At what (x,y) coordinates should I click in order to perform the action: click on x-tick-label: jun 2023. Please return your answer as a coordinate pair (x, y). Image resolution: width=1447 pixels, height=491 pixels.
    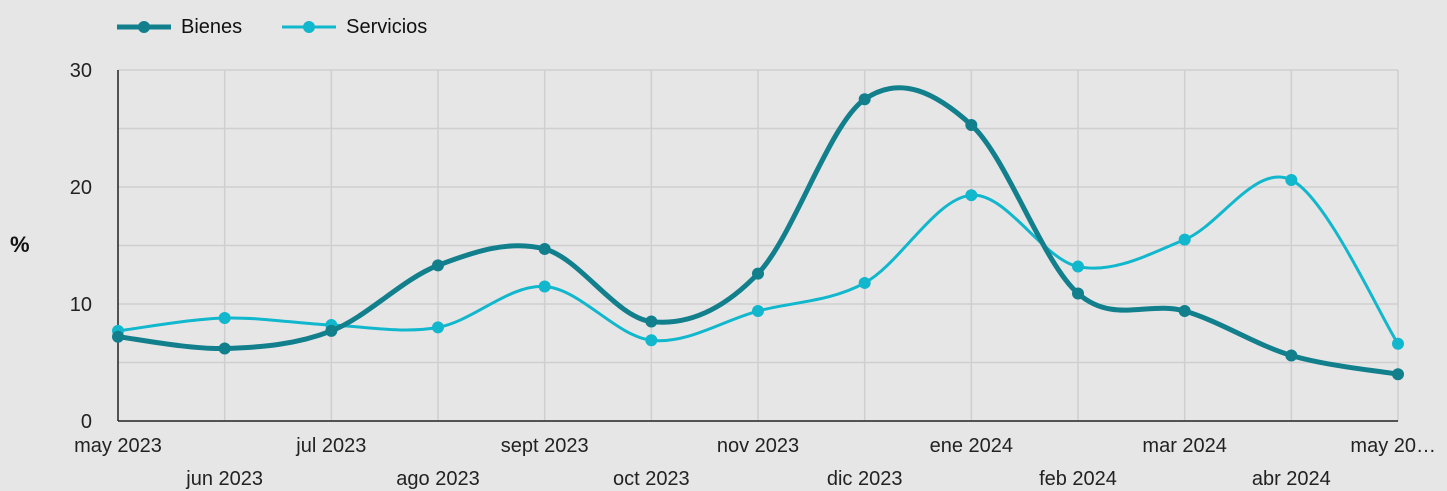
    Looking at the image, I should click on (224, 479).